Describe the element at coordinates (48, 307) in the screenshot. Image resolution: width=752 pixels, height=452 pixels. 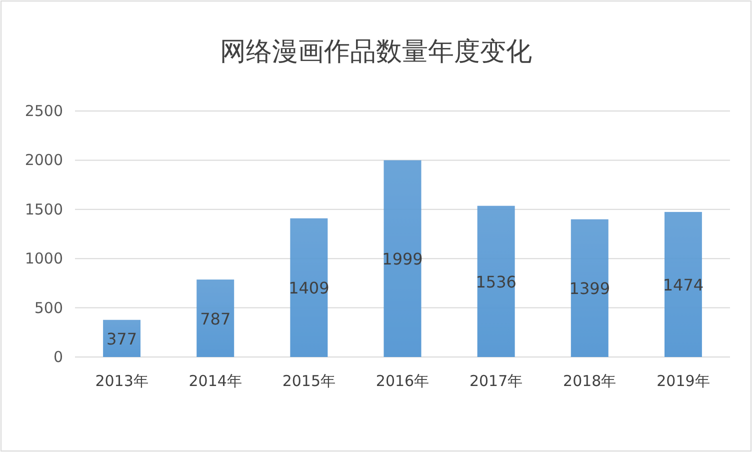
I see `y-tick-label: 500` at that location.